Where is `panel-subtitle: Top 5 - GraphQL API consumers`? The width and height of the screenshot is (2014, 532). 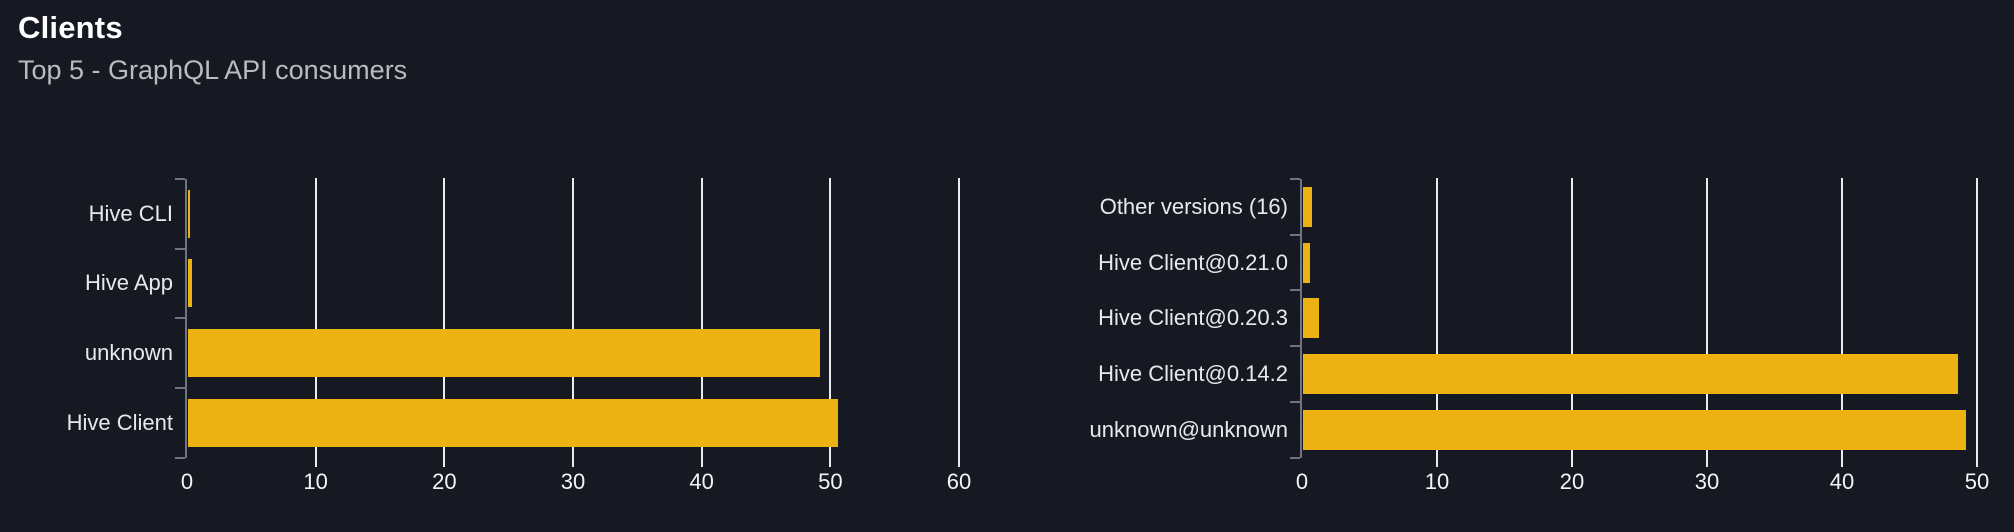 panel-subtitle: Top 5 - GraphQL API consumers is located at coordinates (213, 70).